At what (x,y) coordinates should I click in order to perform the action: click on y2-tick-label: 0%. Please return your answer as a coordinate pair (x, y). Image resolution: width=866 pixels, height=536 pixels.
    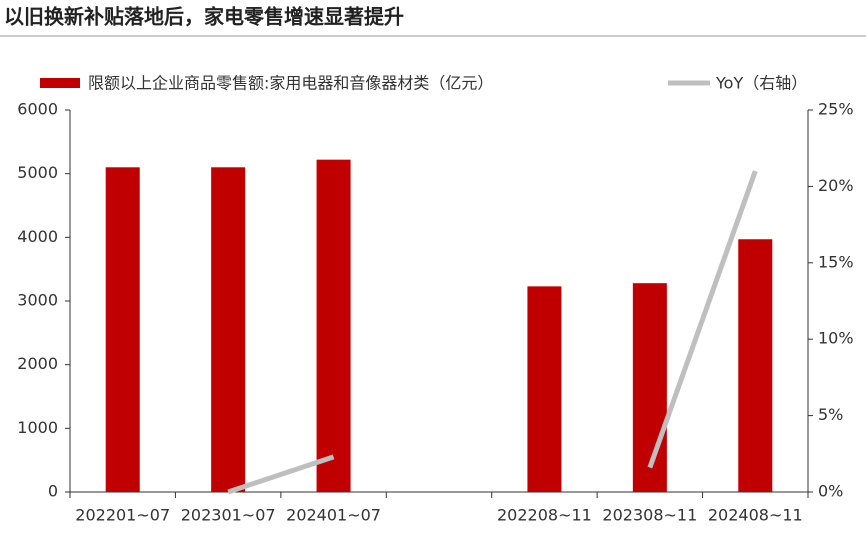
    Looking at the image, I should click on (830, 491).